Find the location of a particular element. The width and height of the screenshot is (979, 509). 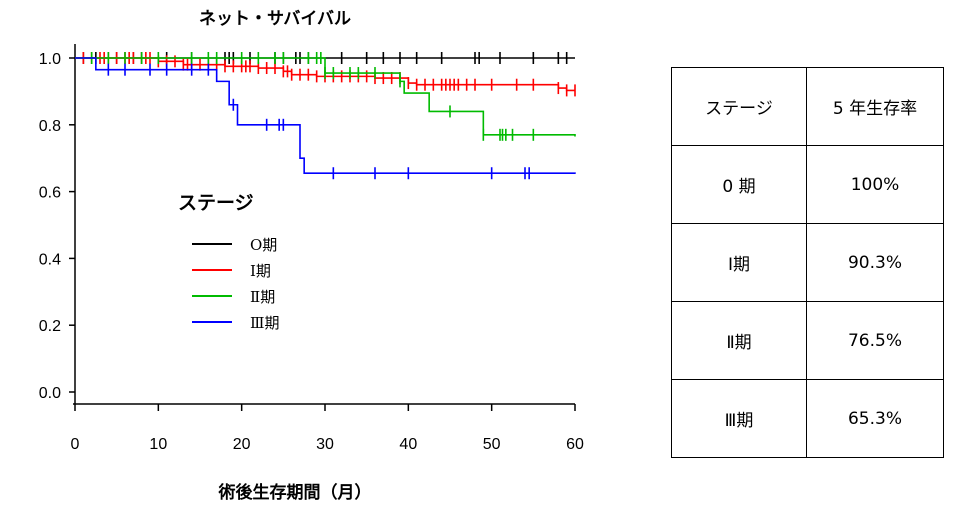

table-row: Ⅰ期 90.3% is located at coordinates (807, 262).